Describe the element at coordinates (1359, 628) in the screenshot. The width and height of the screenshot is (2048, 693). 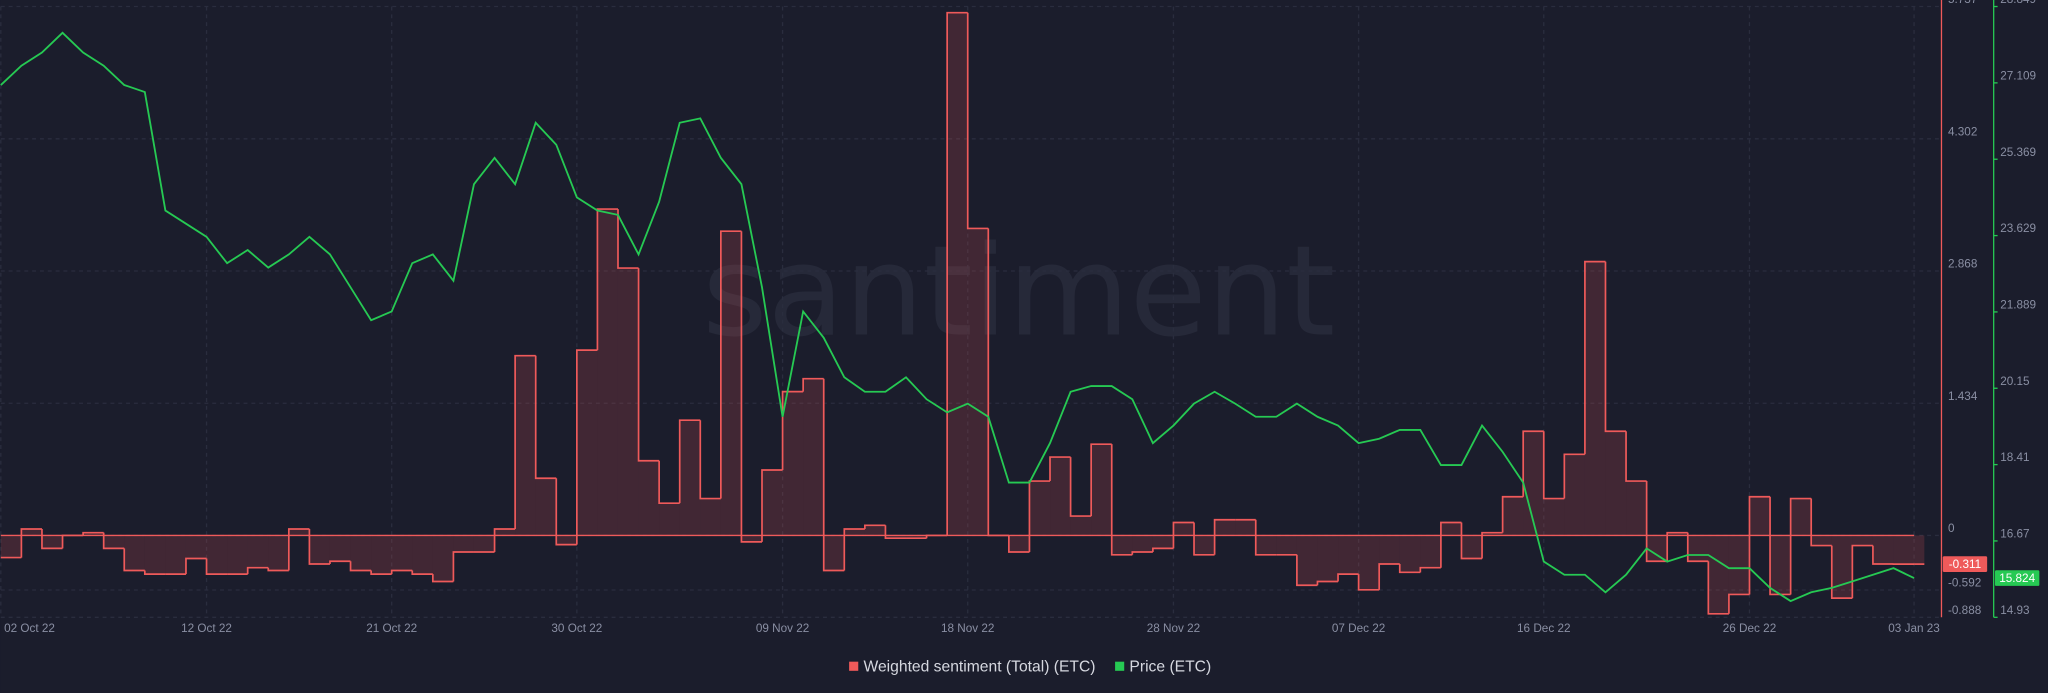
I see `x-tick-label: 07 Dec 22` at that location.